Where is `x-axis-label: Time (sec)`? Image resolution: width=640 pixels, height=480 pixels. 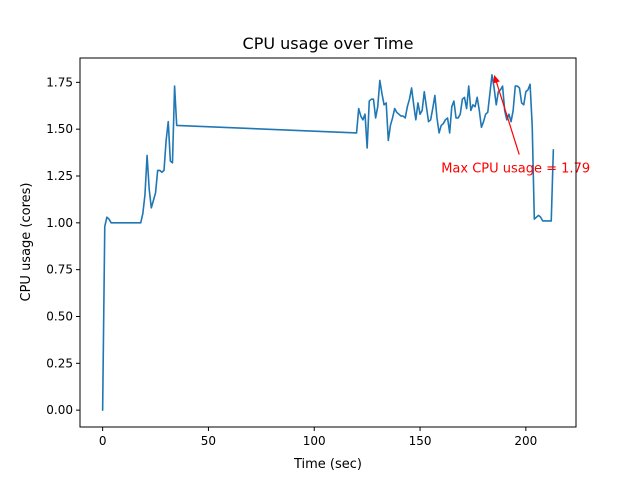
x-axis-label: Time (sec) is located at coordinates (327, 464).